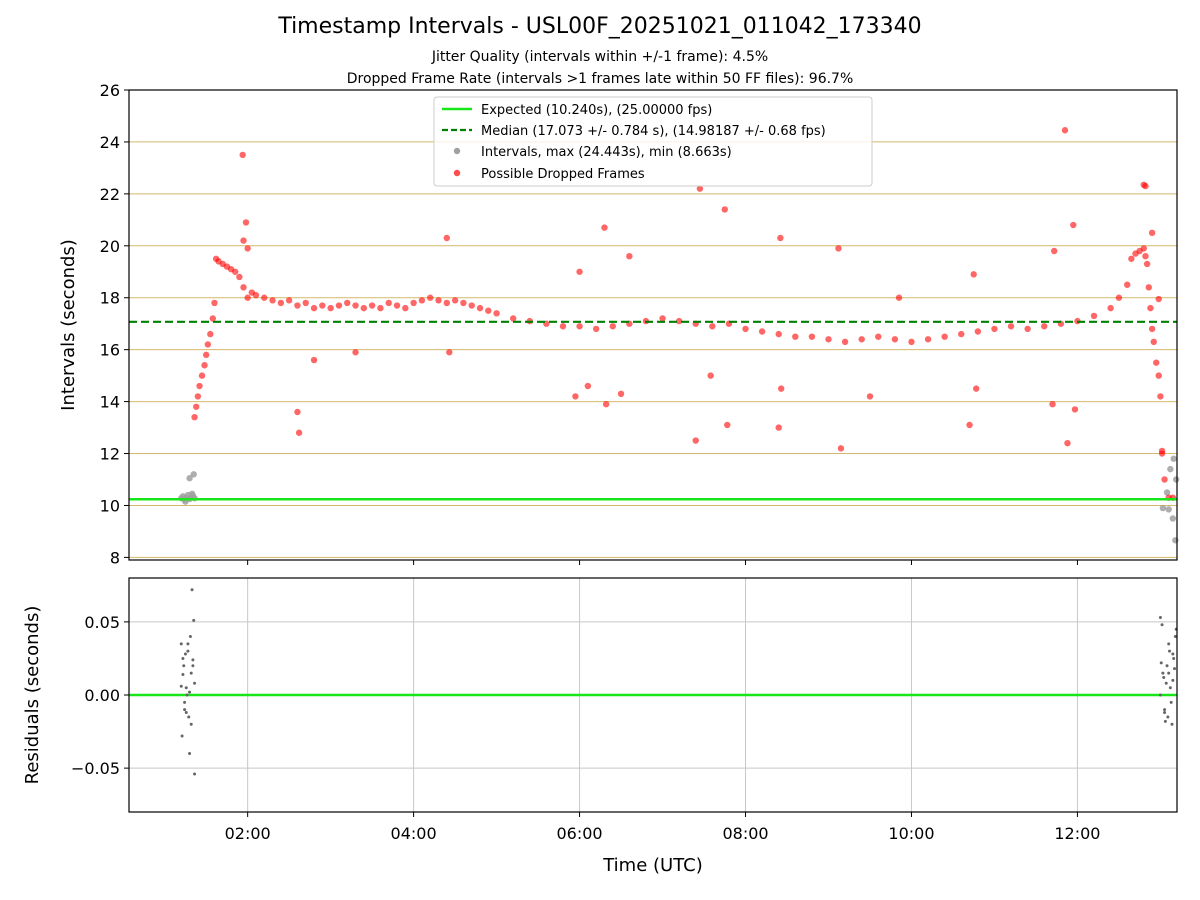 The width and height of the screenshot is (1200, 900). What do you see at coordinates (115, 557) in the screenshot?
I see `top-ytick-label: 8` at bounding box center [115, 557].